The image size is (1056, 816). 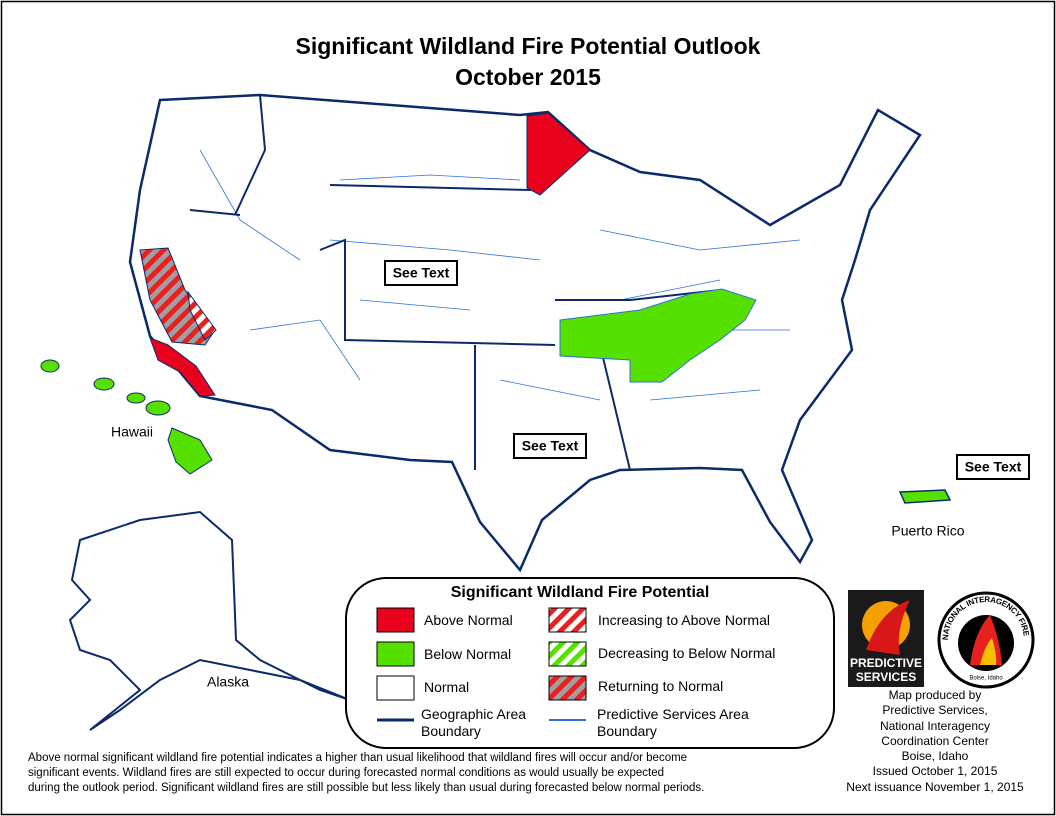 I want to click on swatch-decreasing, so click(x=567, y=654).